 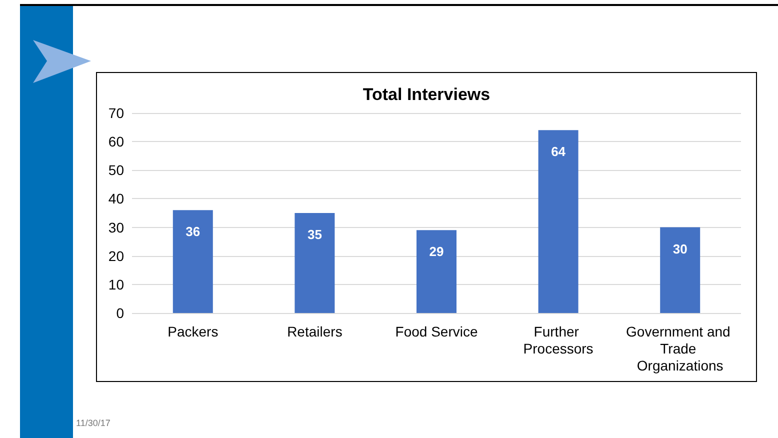 I want to click on x-tick-label: Packers, so click(x=193, y=332).